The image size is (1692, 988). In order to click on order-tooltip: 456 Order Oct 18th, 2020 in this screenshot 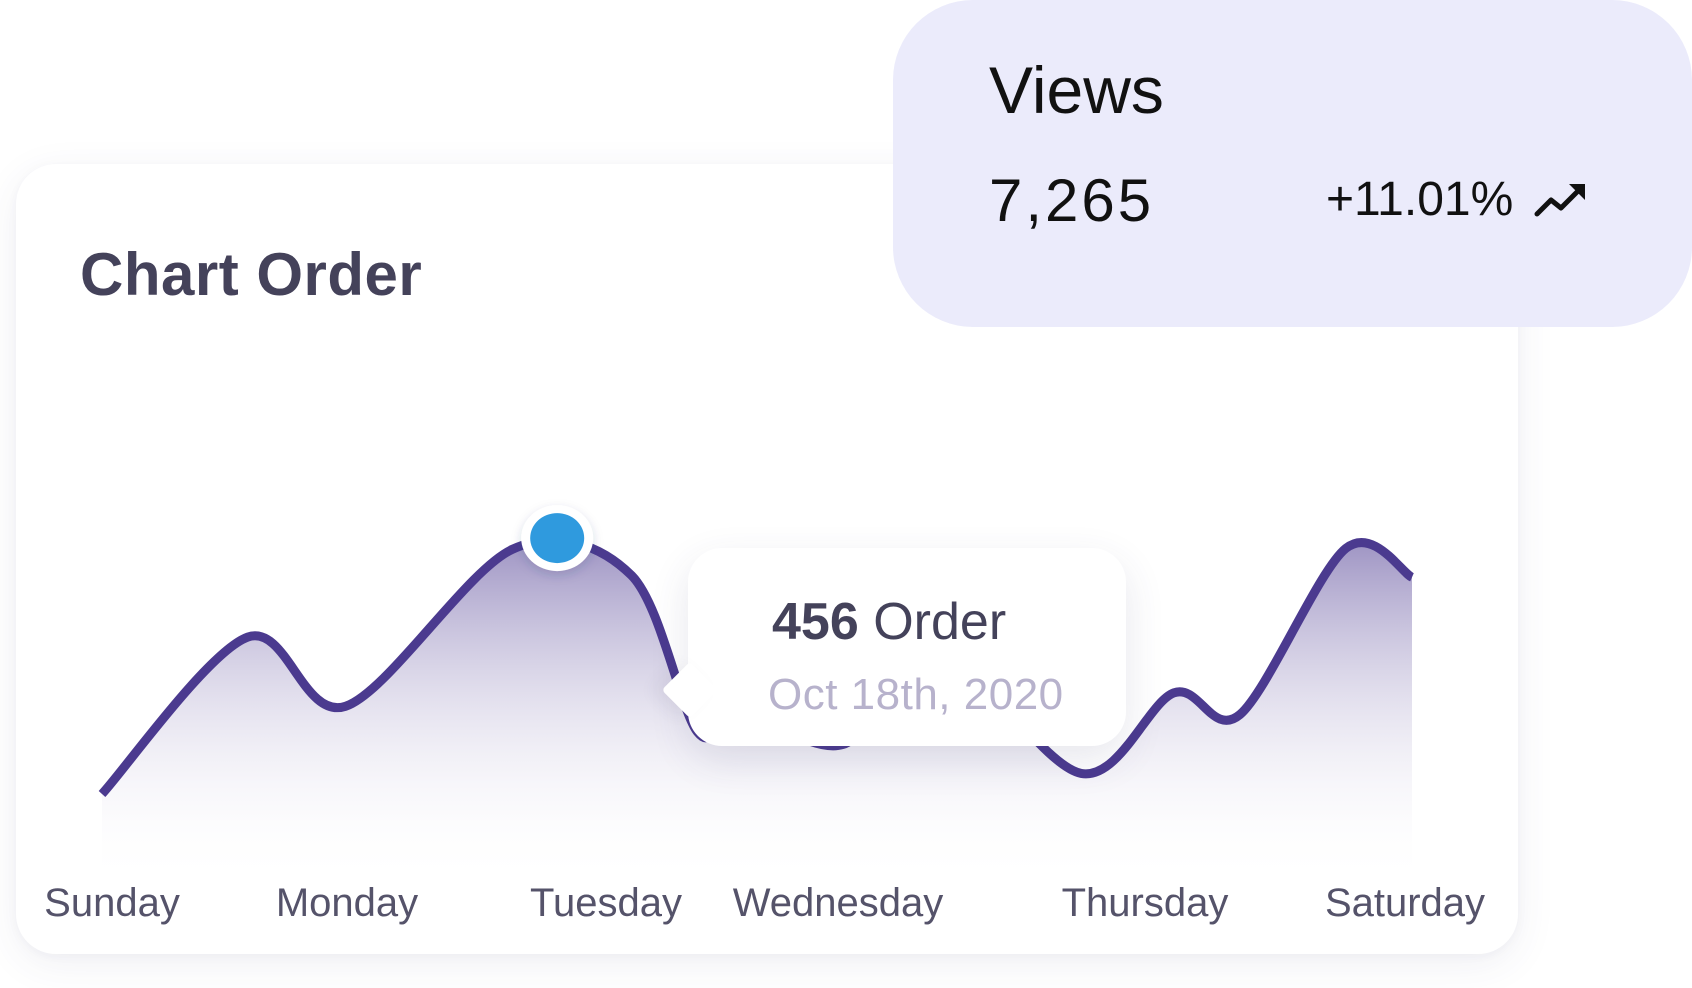, I will do `click(893, 647)`.